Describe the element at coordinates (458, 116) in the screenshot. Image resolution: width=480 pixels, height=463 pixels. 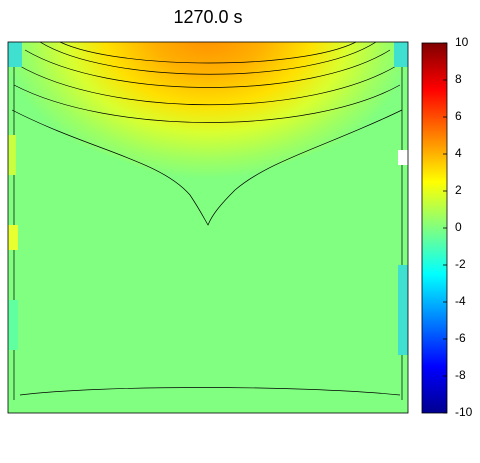
I see `colorbar-tick-label: 6` at that location.